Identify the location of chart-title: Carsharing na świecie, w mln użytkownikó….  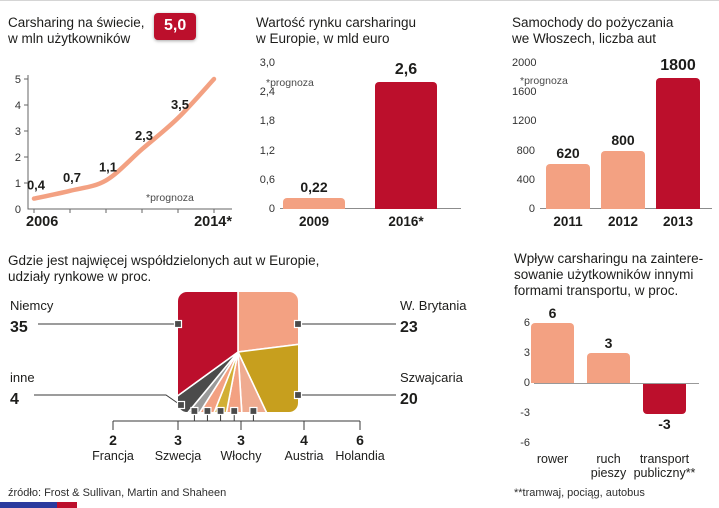
(76, 30).